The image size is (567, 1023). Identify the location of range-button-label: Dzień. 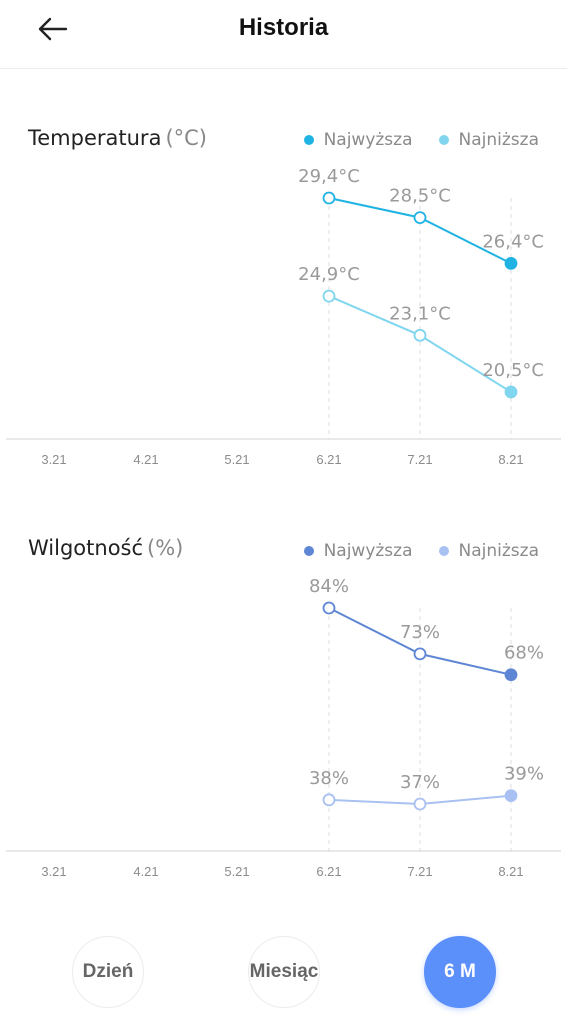
(108, 971).